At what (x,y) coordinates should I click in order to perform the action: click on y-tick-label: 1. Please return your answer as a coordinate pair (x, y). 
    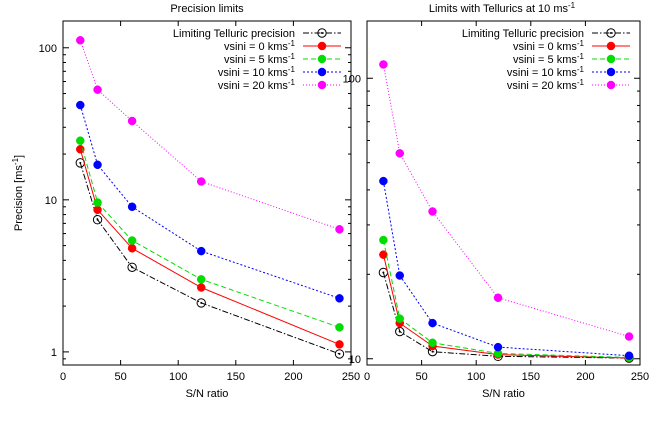
    Looking at the image, I should click on (54, 353).